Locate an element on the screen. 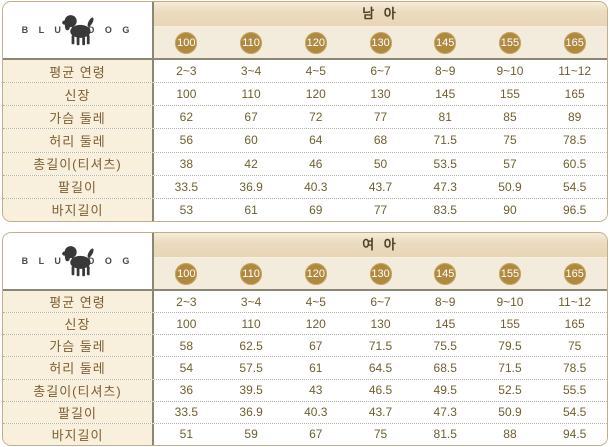 This screenshot has height=447, width=610. size-cell: 165 is located at coordinates (574, 273).